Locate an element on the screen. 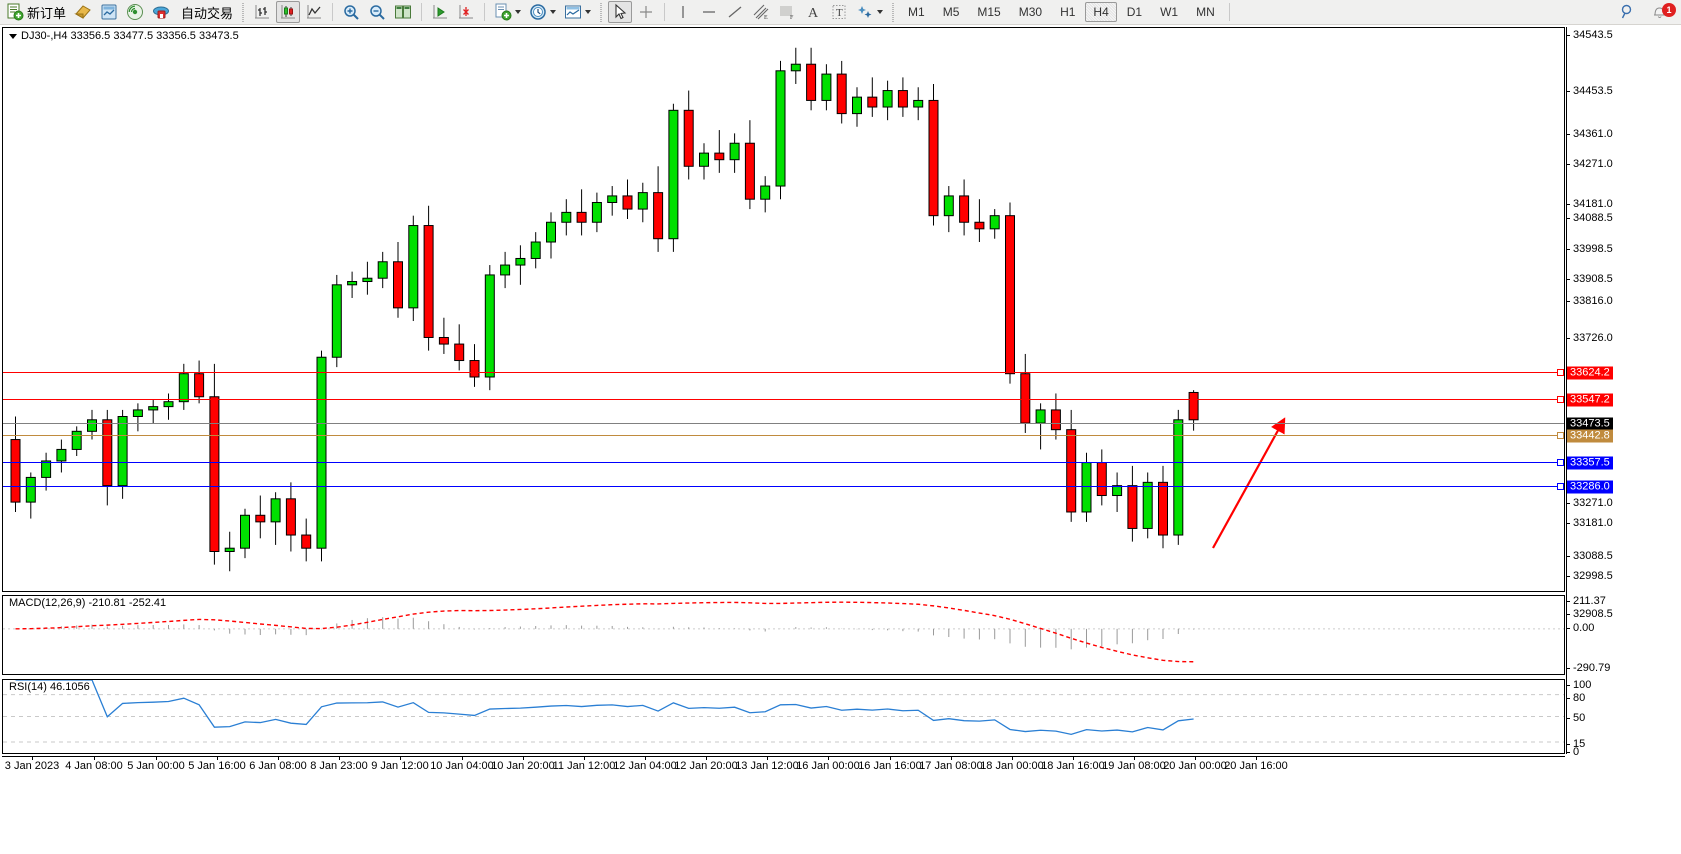  price-level-tag-resistance-1: 33624.2 is located at coordinates (1590, 373).